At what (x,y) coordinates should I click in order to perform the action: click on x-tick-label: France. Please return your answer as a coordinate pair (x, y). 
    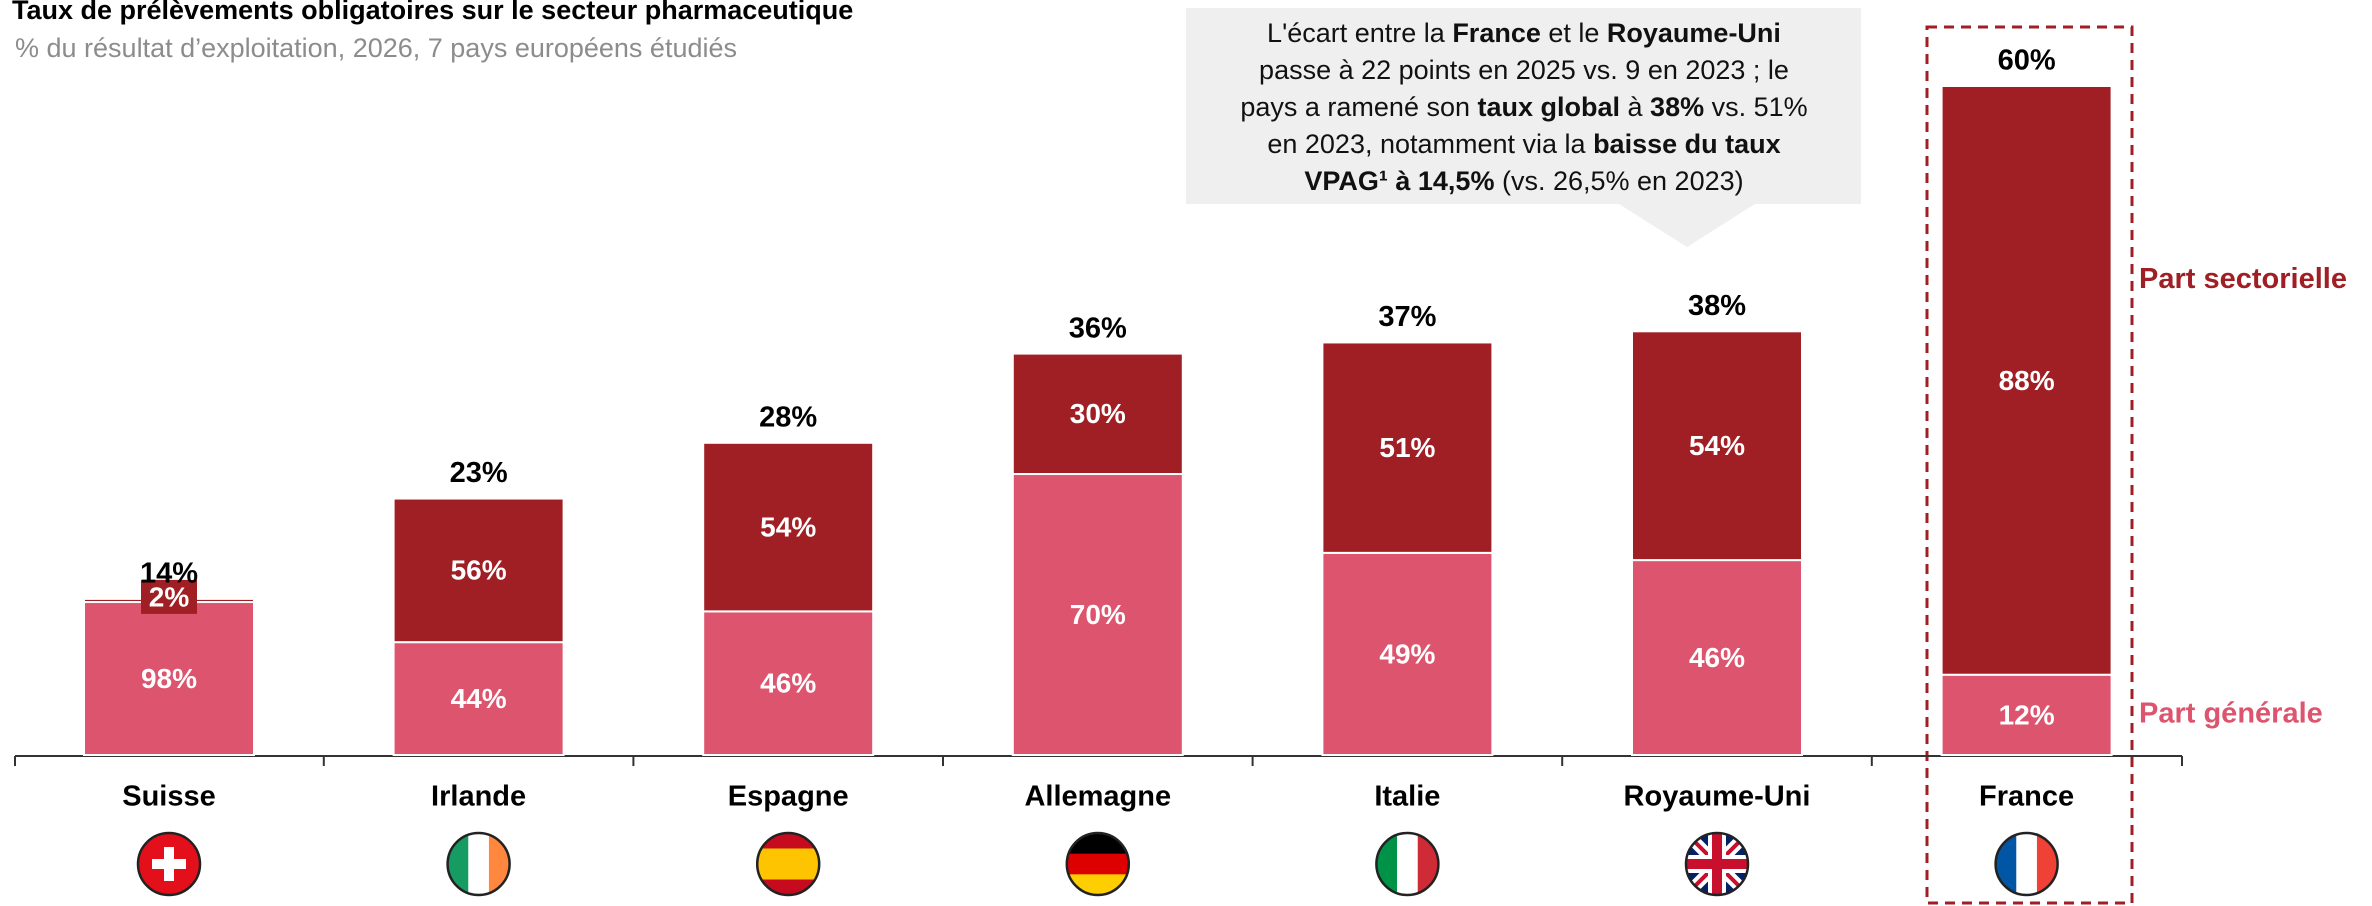
    Looking at the image, I should click on (2026, 797).